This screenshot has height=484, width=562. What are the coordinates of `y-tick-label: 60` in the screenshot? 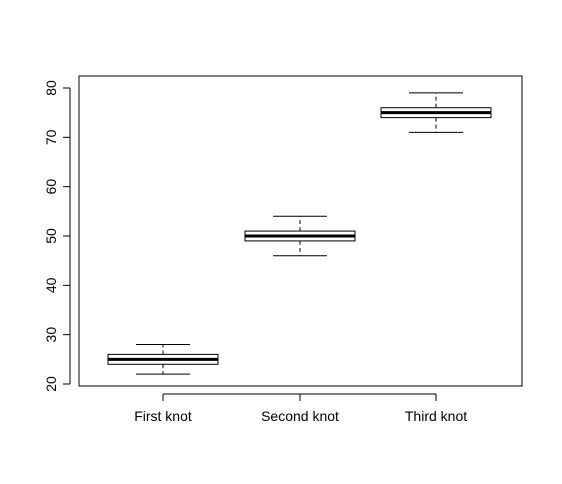 It's located at (51, 187).